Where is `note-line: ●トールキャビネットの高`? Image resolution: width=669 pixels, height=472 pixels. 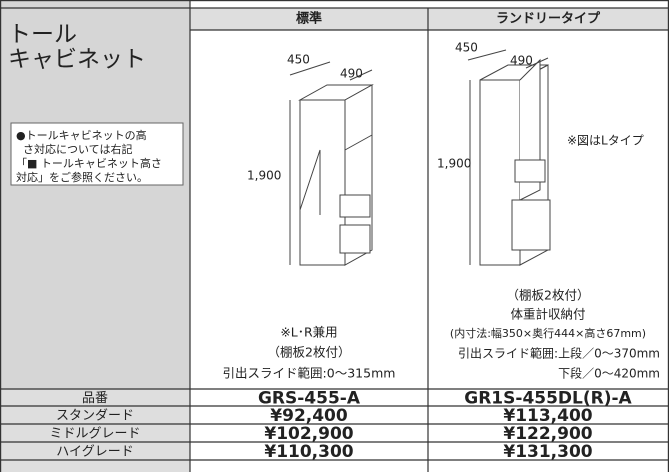 note-line: ●トールキャビネットの高 is located at coordinates (81, 135).